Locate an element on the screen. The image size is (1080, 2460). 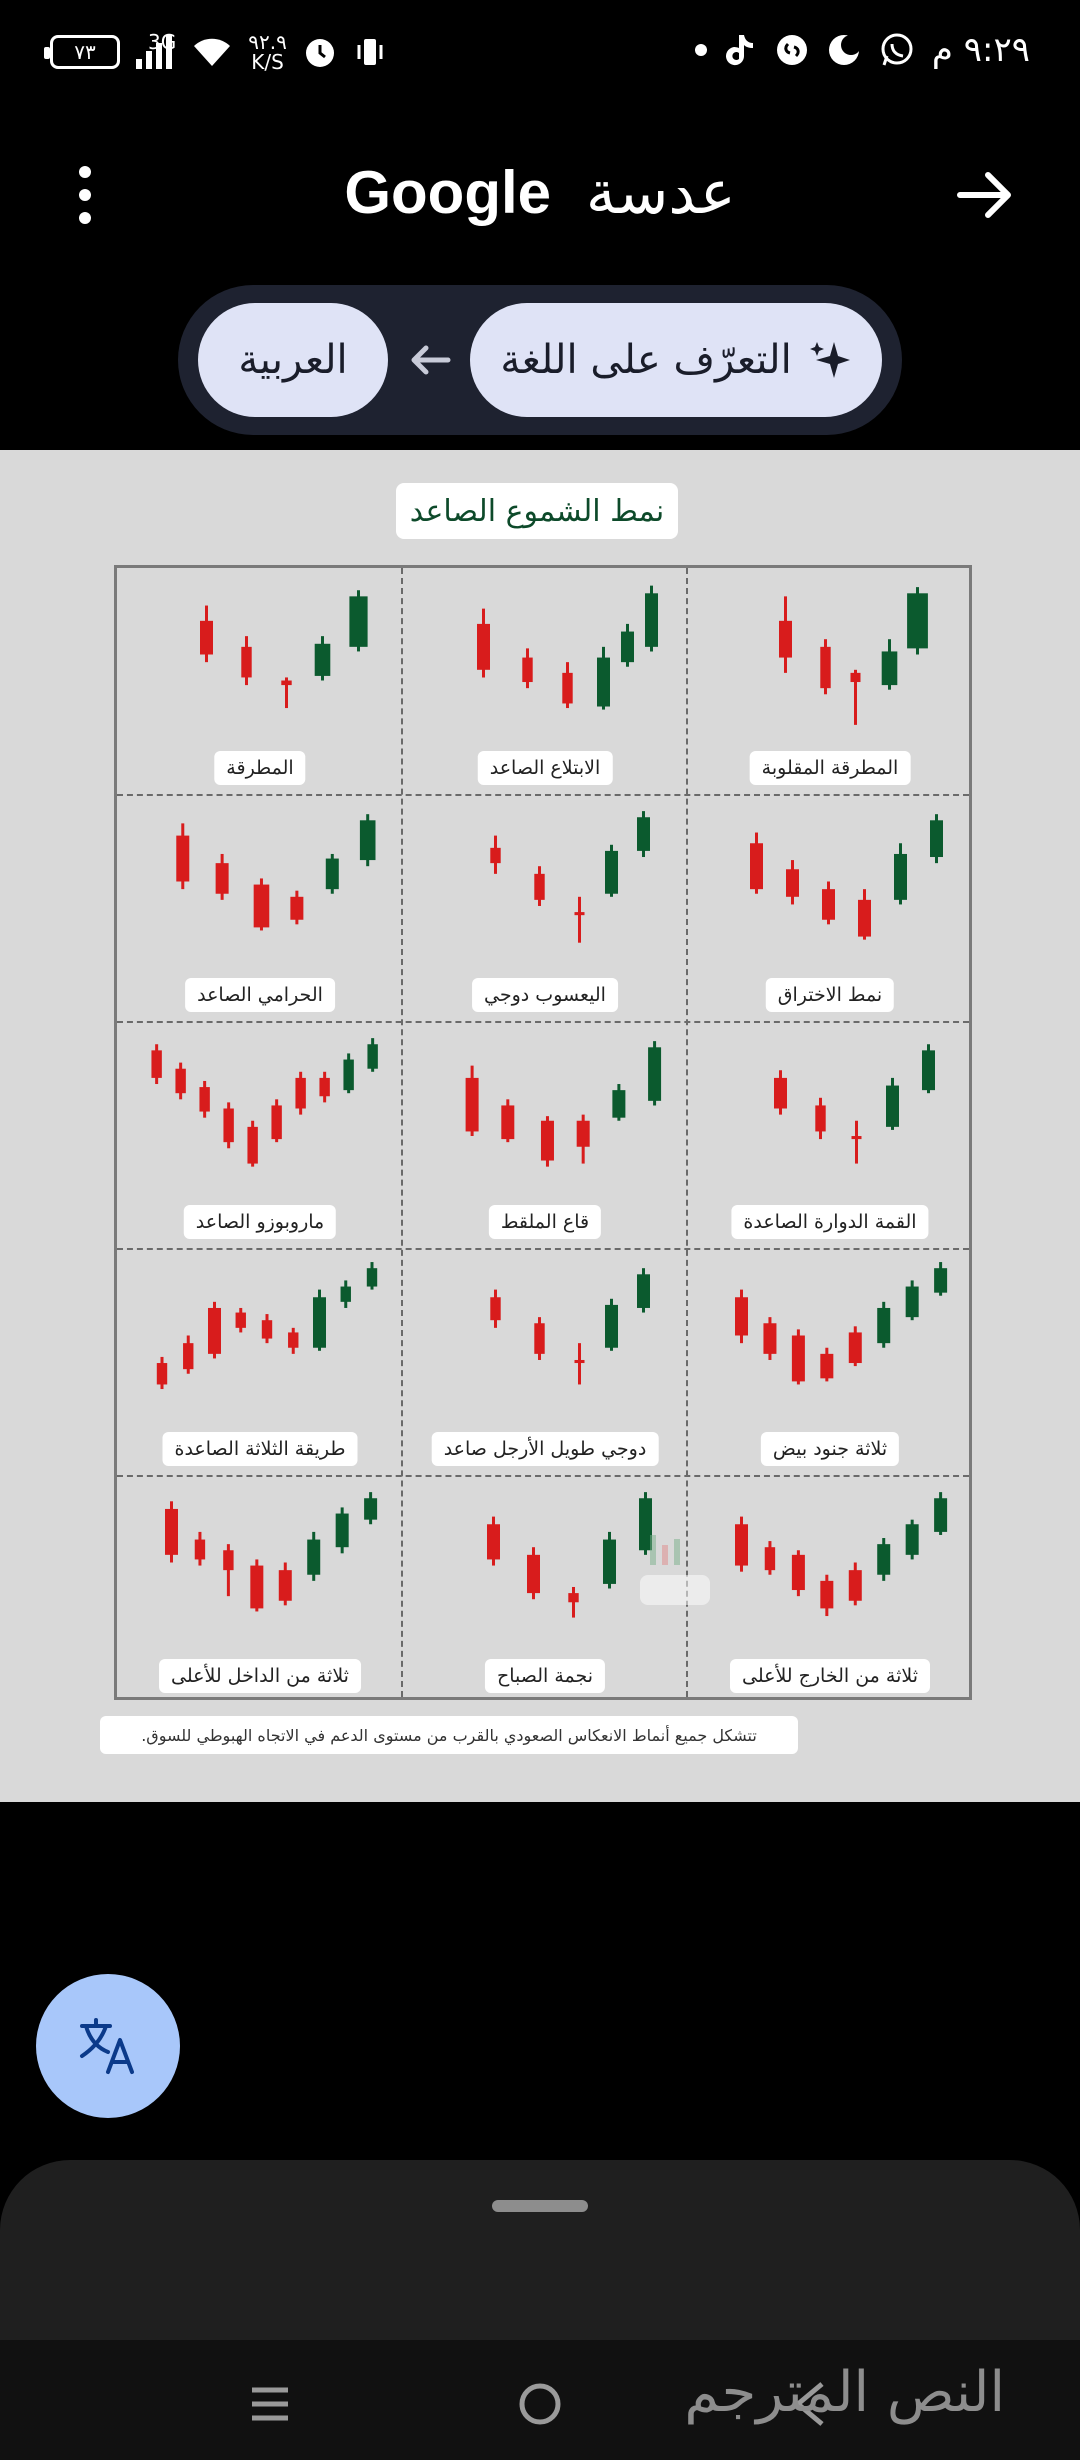
pattern-cell: الابتلاع الصاعد is located at coordinates (545, 681).